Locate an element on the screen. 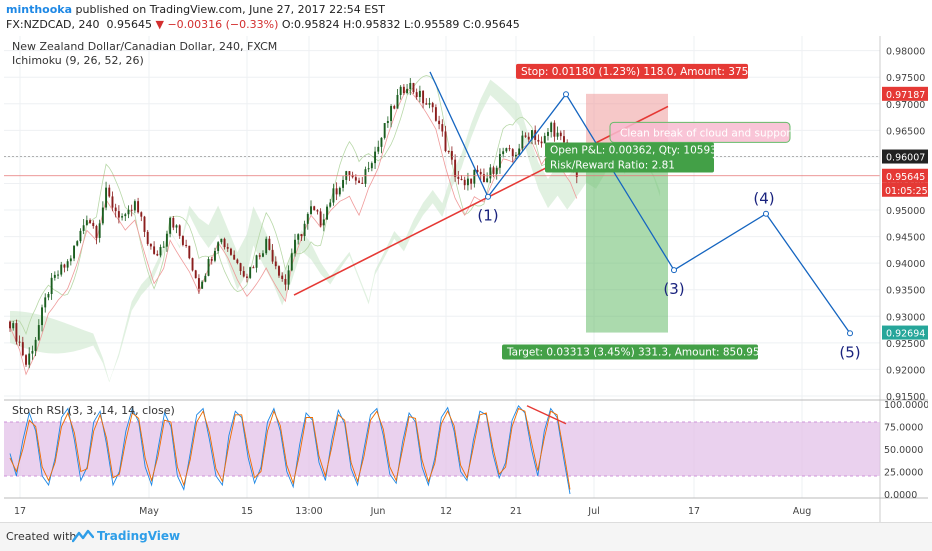 Image resolution: width=932 pixels, height=551 pixels. x-tick-label: May is located at coordinates (149, 511).